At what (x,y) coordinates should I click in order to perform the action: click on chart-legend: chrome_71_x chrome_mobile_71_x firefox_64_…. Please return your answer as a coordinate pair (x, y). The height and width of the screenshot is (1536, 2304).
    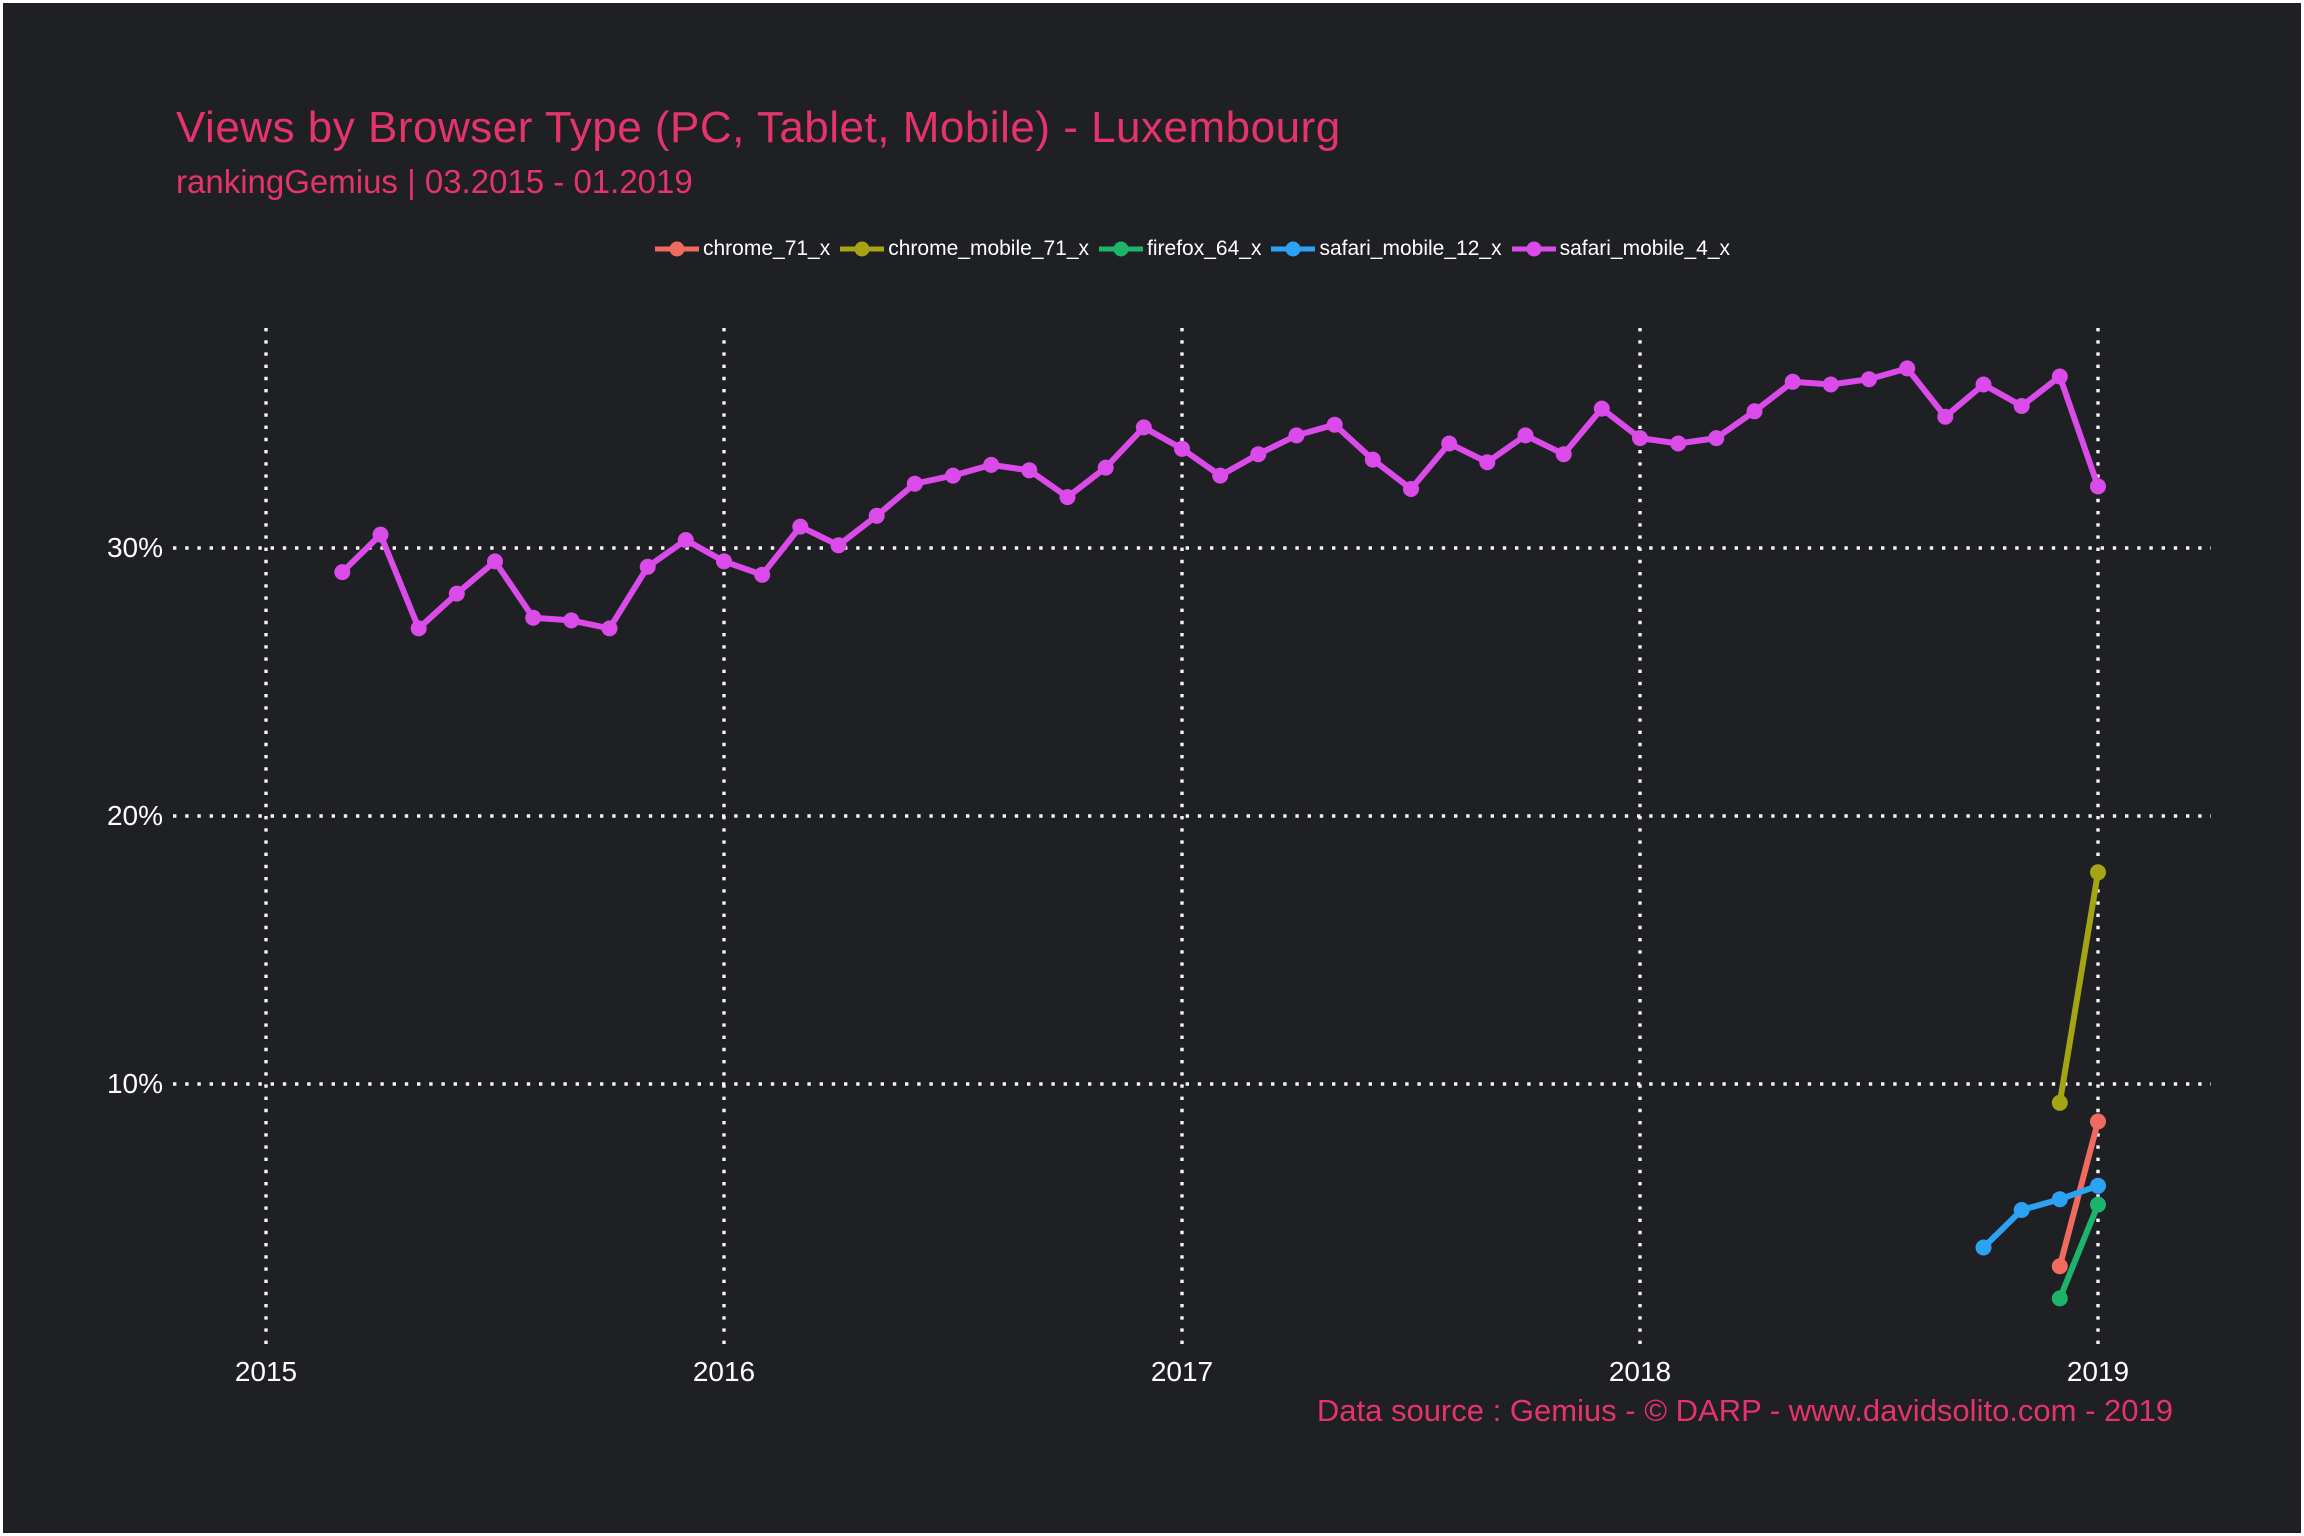
    Looking at the image, I should click on (1192, 249).